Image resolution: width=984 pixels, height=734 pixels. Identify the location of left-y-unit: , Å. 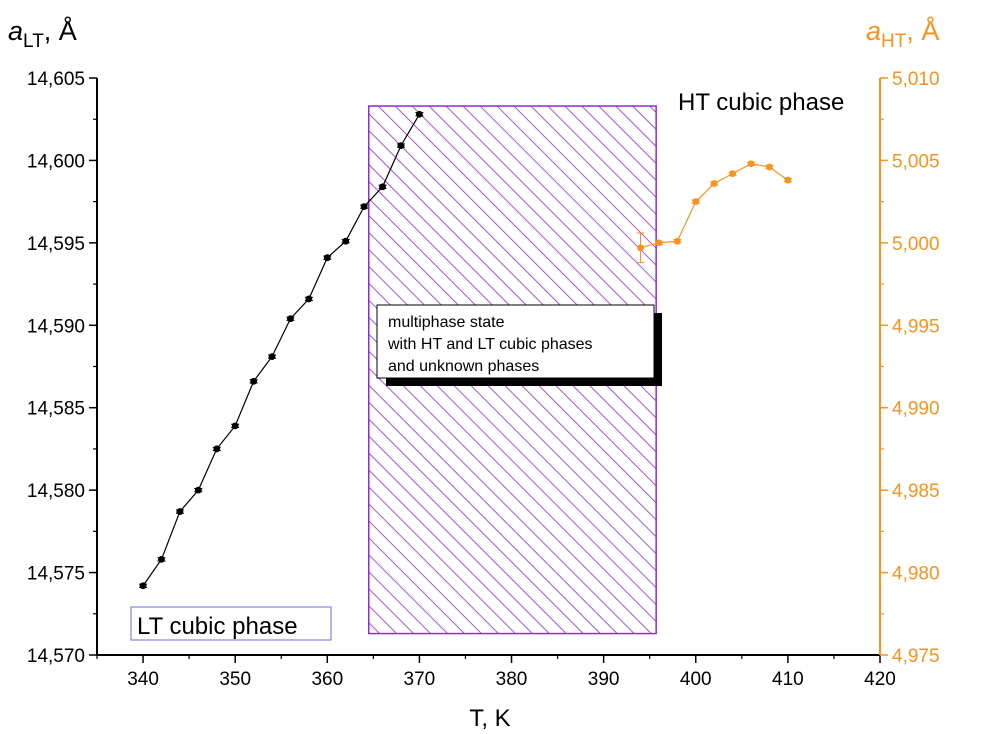
(60, 30).